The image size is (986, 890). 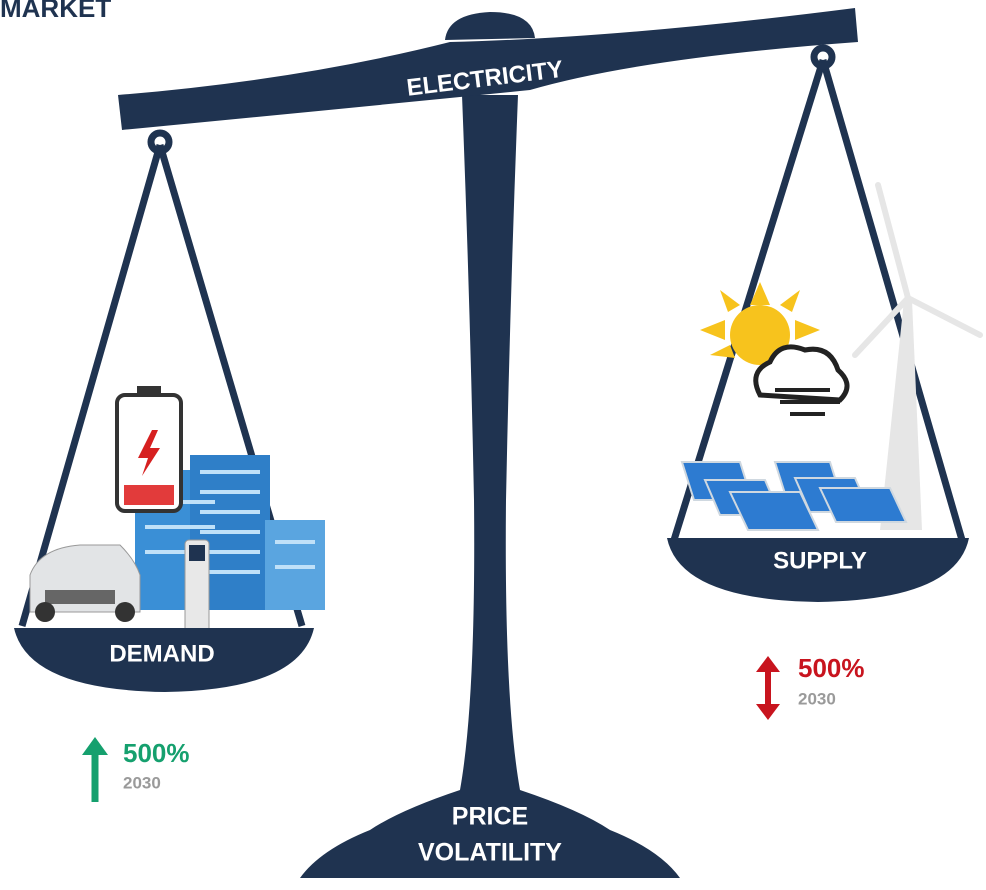 I want to click on base-label-line: VOLATILITY, so click(x=490, y=853).